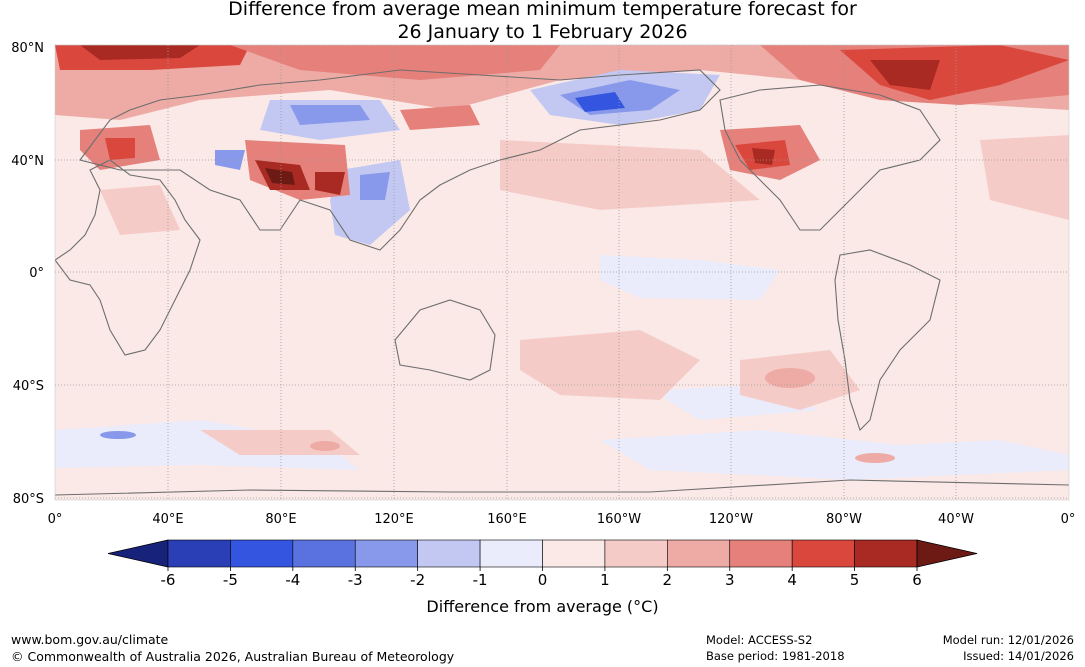 This screenshot has width=1085, height=667. Describe the element at coordinates (355, 580) in the screenshot. I see `colorbar-tick-label: -3` at that location.